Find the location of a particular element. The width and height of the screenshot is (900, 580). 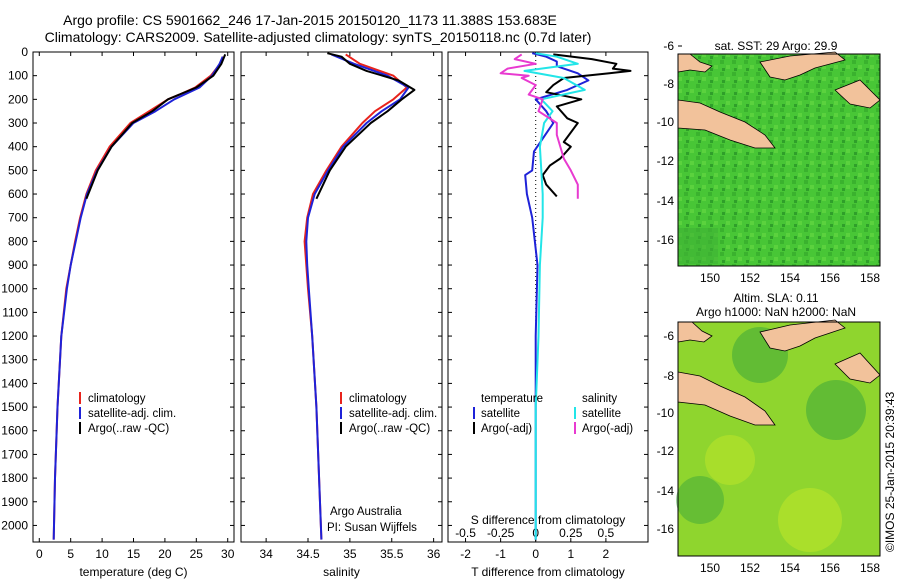

depth-tick-label: 100 is located at coordinates (18, 76).